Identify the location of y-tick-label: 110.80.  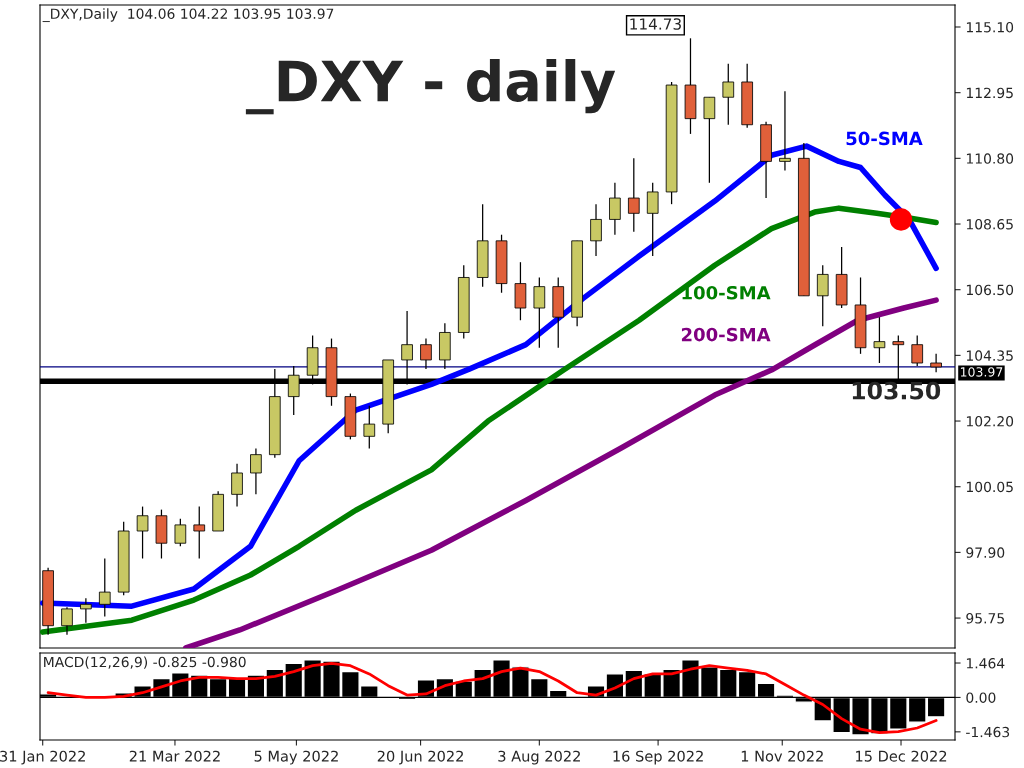
(990, 158).